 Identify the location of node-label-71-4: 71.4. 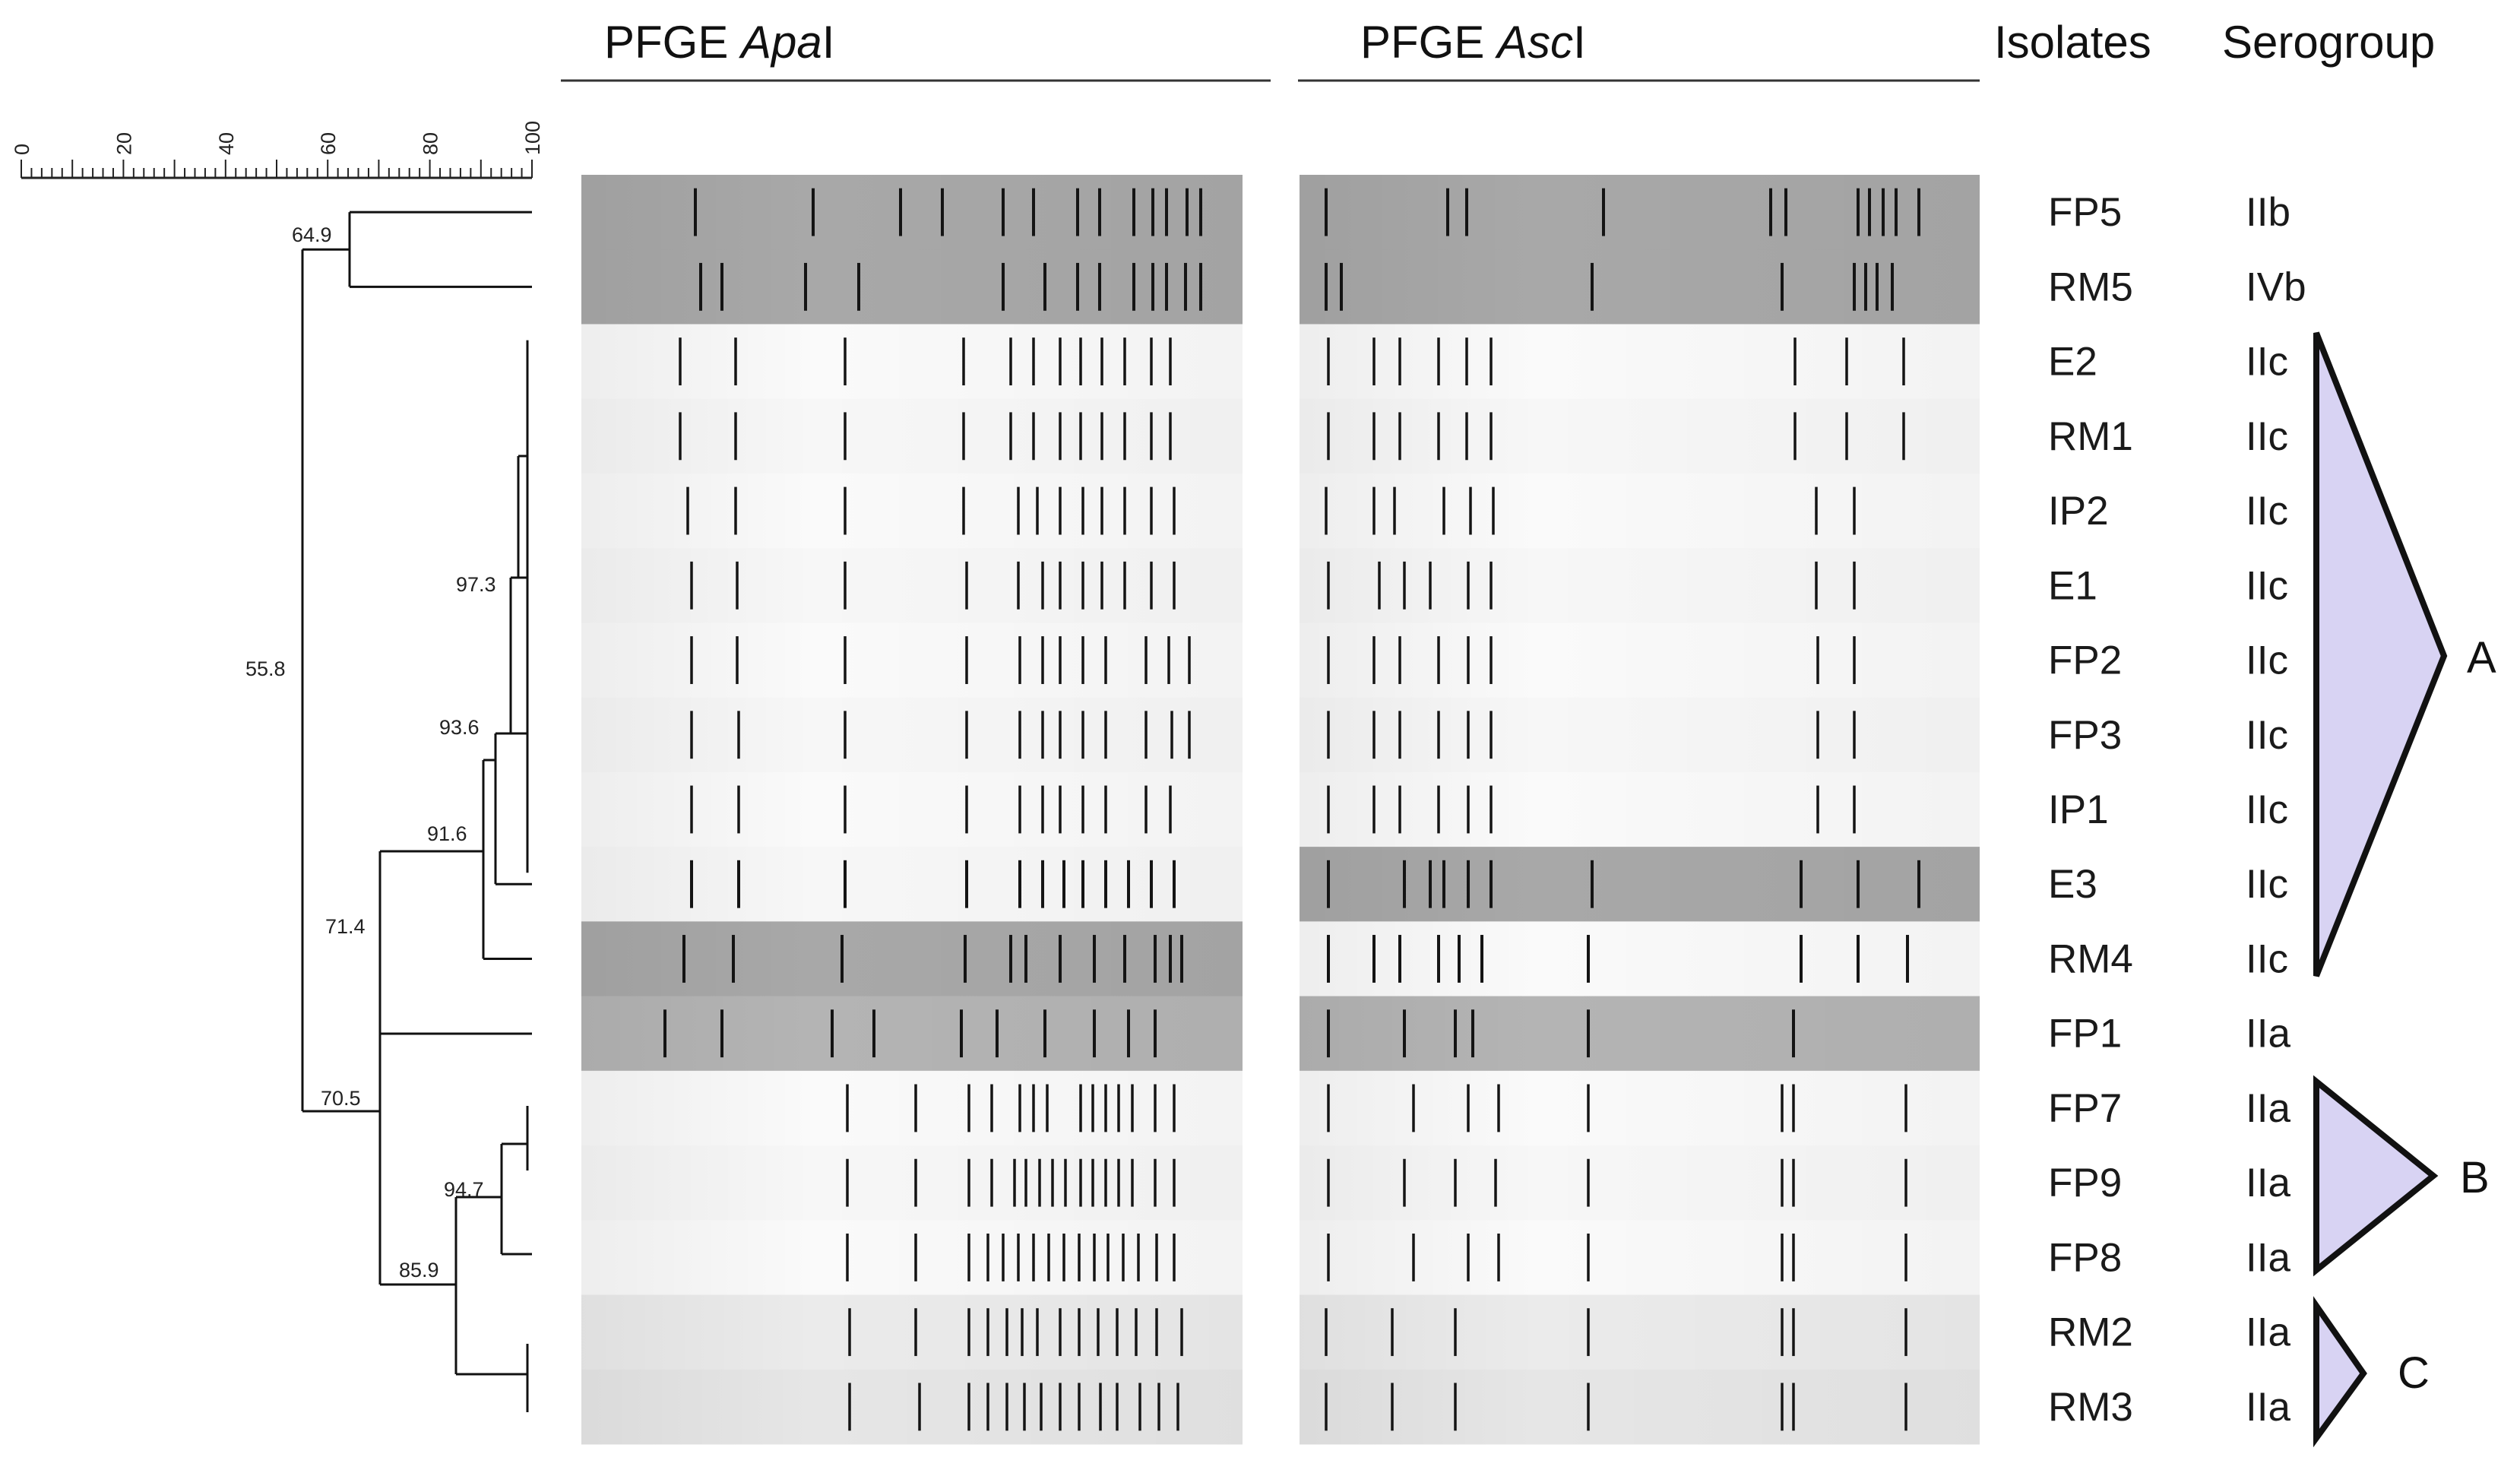
(345, 926).